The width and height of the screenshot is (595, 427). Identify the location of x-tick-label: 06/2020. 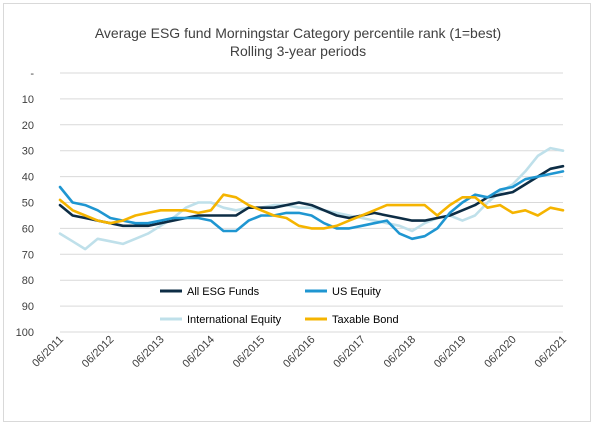
(500, 352).